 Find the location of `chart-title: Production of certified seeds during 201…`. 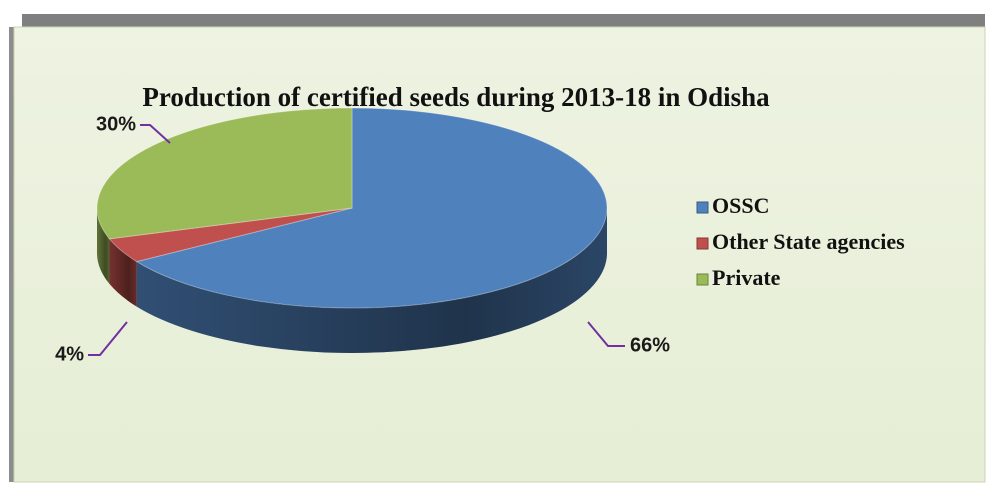

chart-title: Production of certified seeds during 201… is located at coordinates (456, 97).